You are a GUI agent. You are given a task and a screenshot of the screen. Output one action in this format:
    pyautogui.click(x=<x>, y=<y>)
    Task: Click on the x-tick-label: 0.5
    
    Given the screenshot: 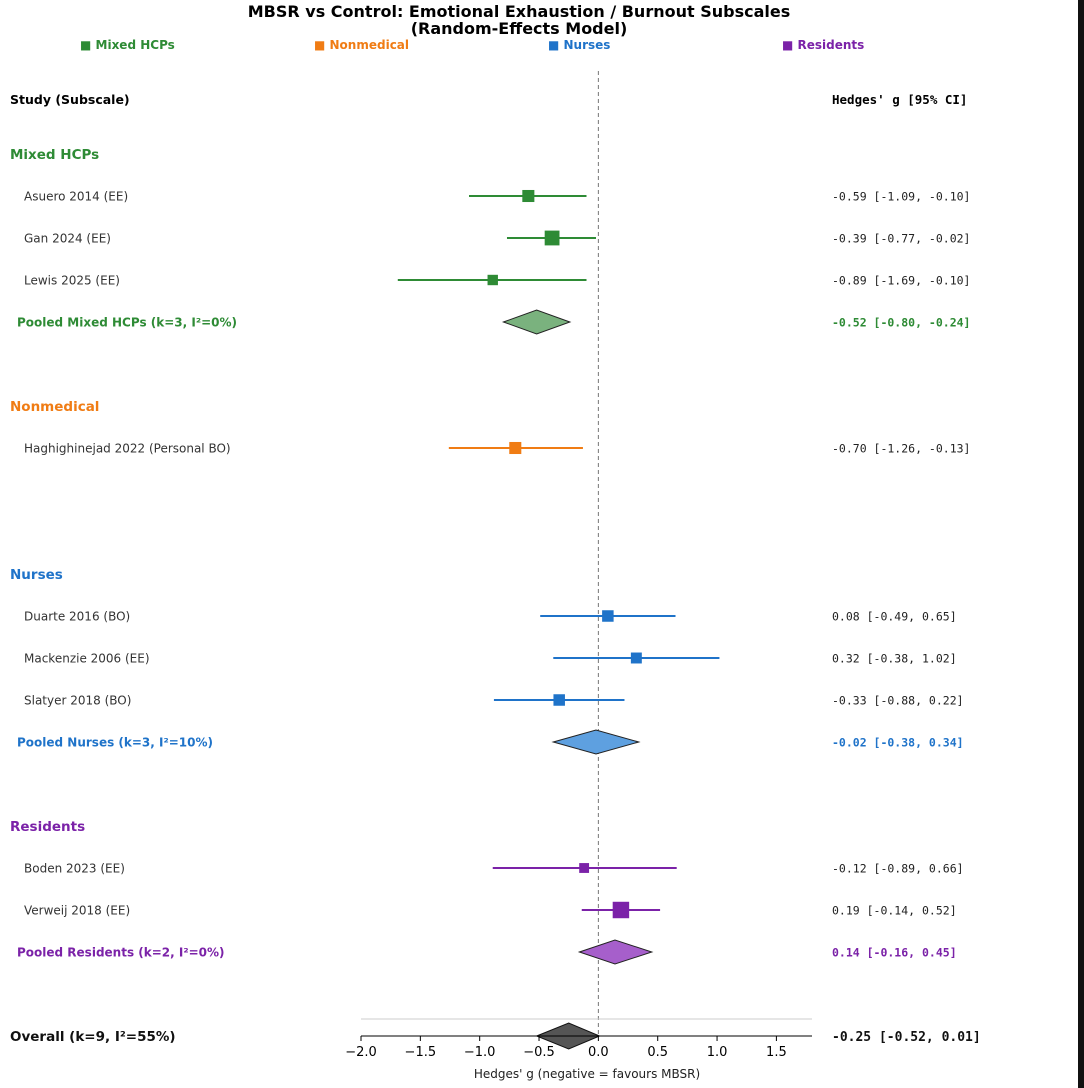 What is the action you would take?
    pyautogui.click(x=657, y=1052)
    